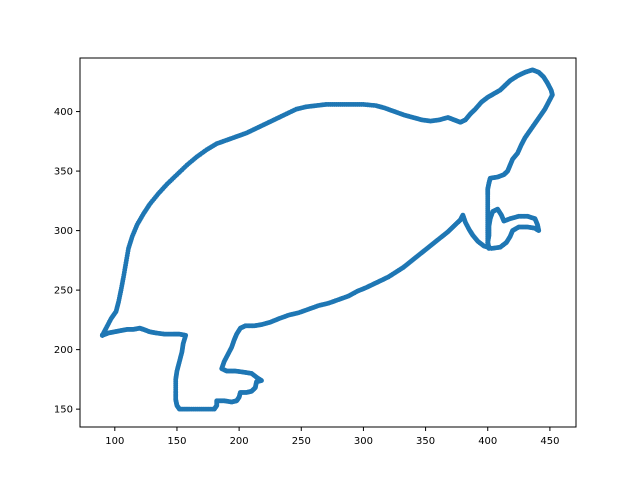 This screenshot has height=480, width=640. What do you see at coordinates (301, 441) in the screenshot?
I see `x-tick-label: 250` at bounding box center [301, 441].